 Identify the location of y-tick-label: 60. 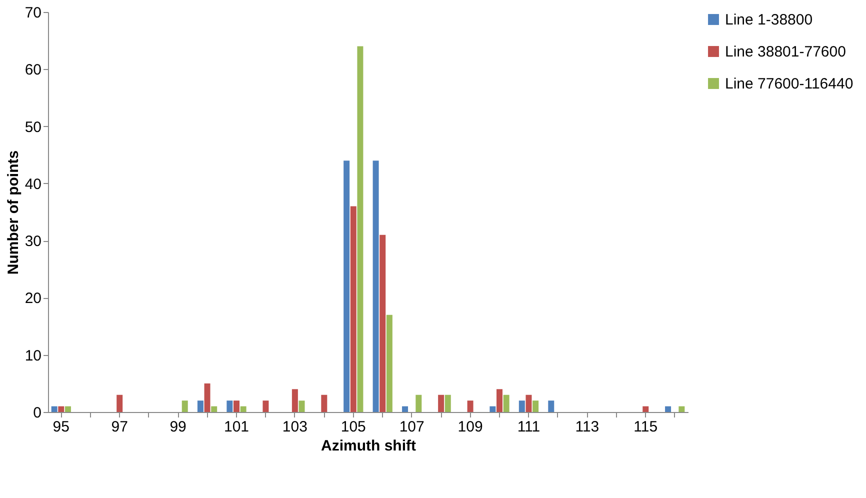
(33, 70).